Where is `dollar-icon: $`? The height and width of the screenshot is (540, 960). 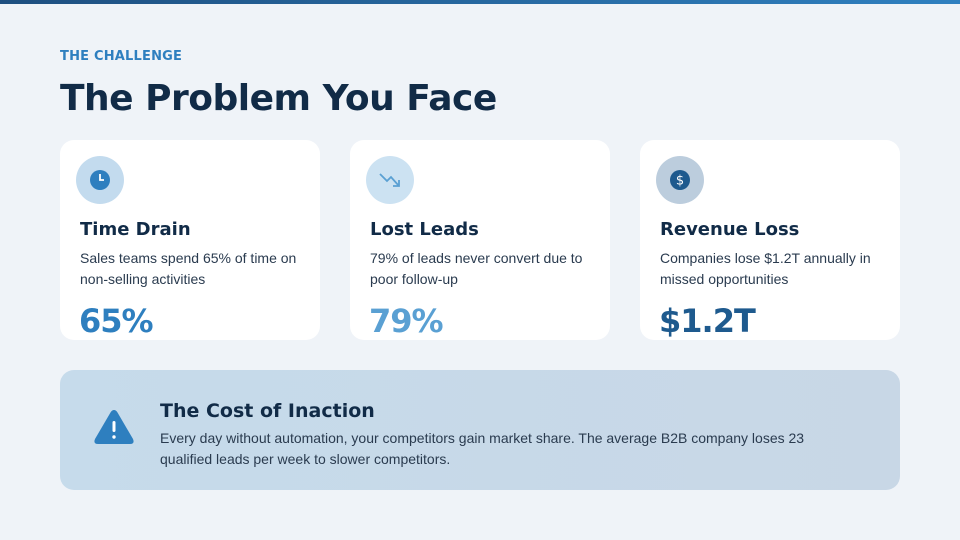
dollar-icon: $ is located at coordinates (680, 180).